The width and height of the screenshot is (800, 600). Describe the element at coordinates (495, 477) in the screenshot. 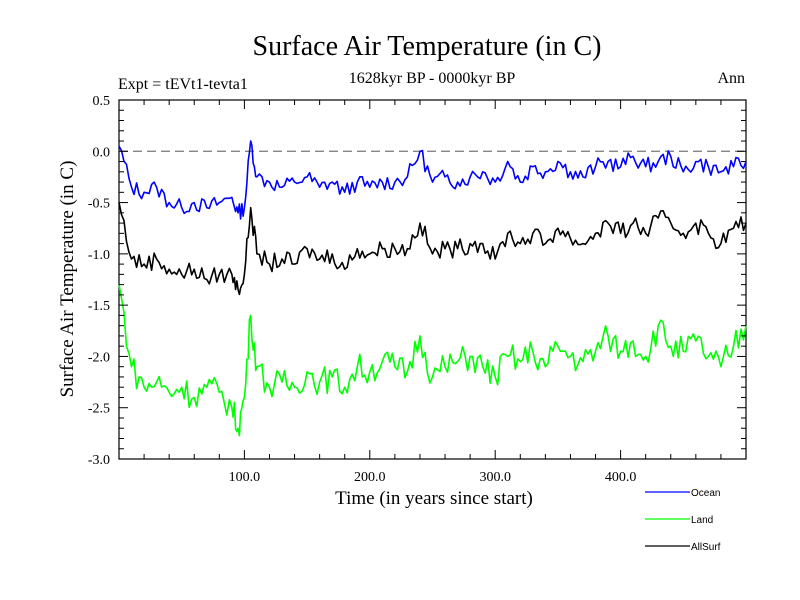

I see `x-tick-label: 300.0` at that location.